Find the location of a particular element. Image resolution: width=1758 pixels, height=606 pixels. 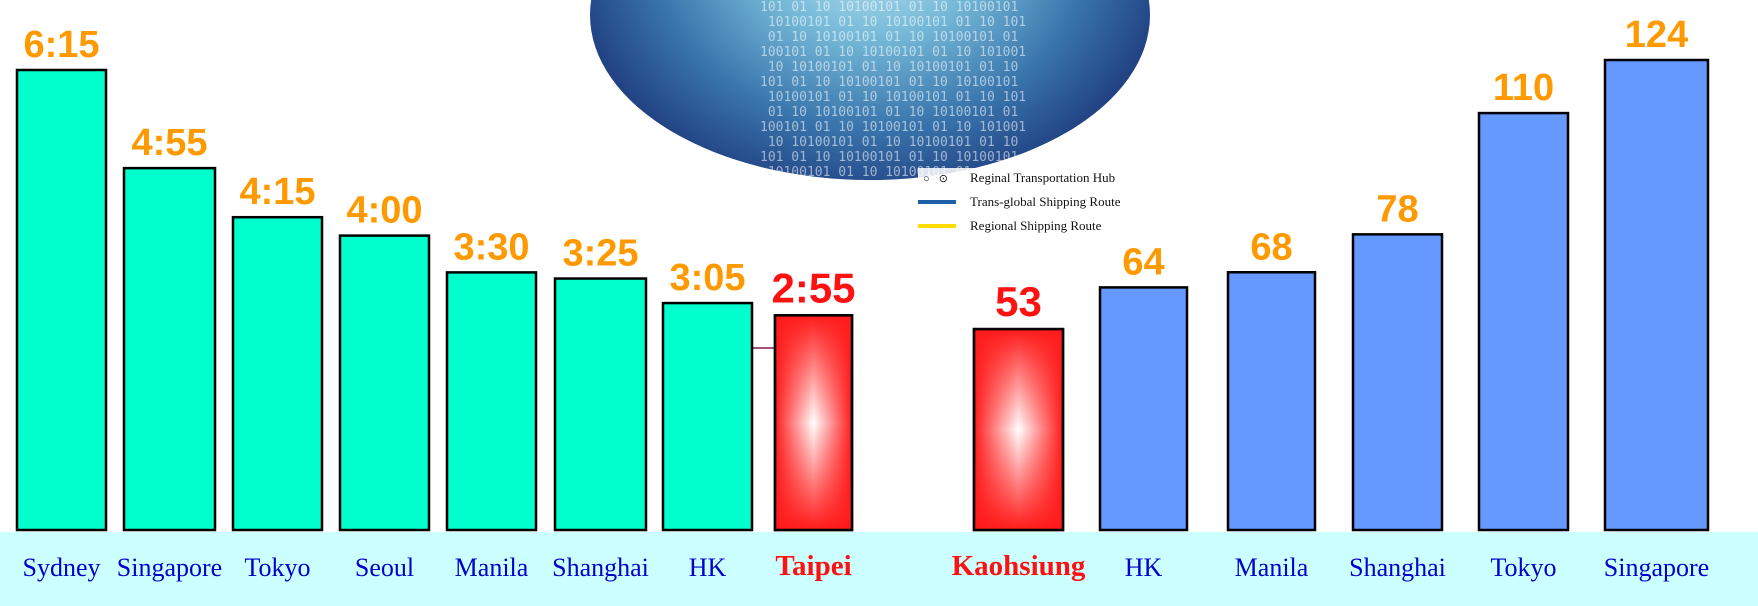

city-label-flight-hk: HK is located at coordinates (707, 567).